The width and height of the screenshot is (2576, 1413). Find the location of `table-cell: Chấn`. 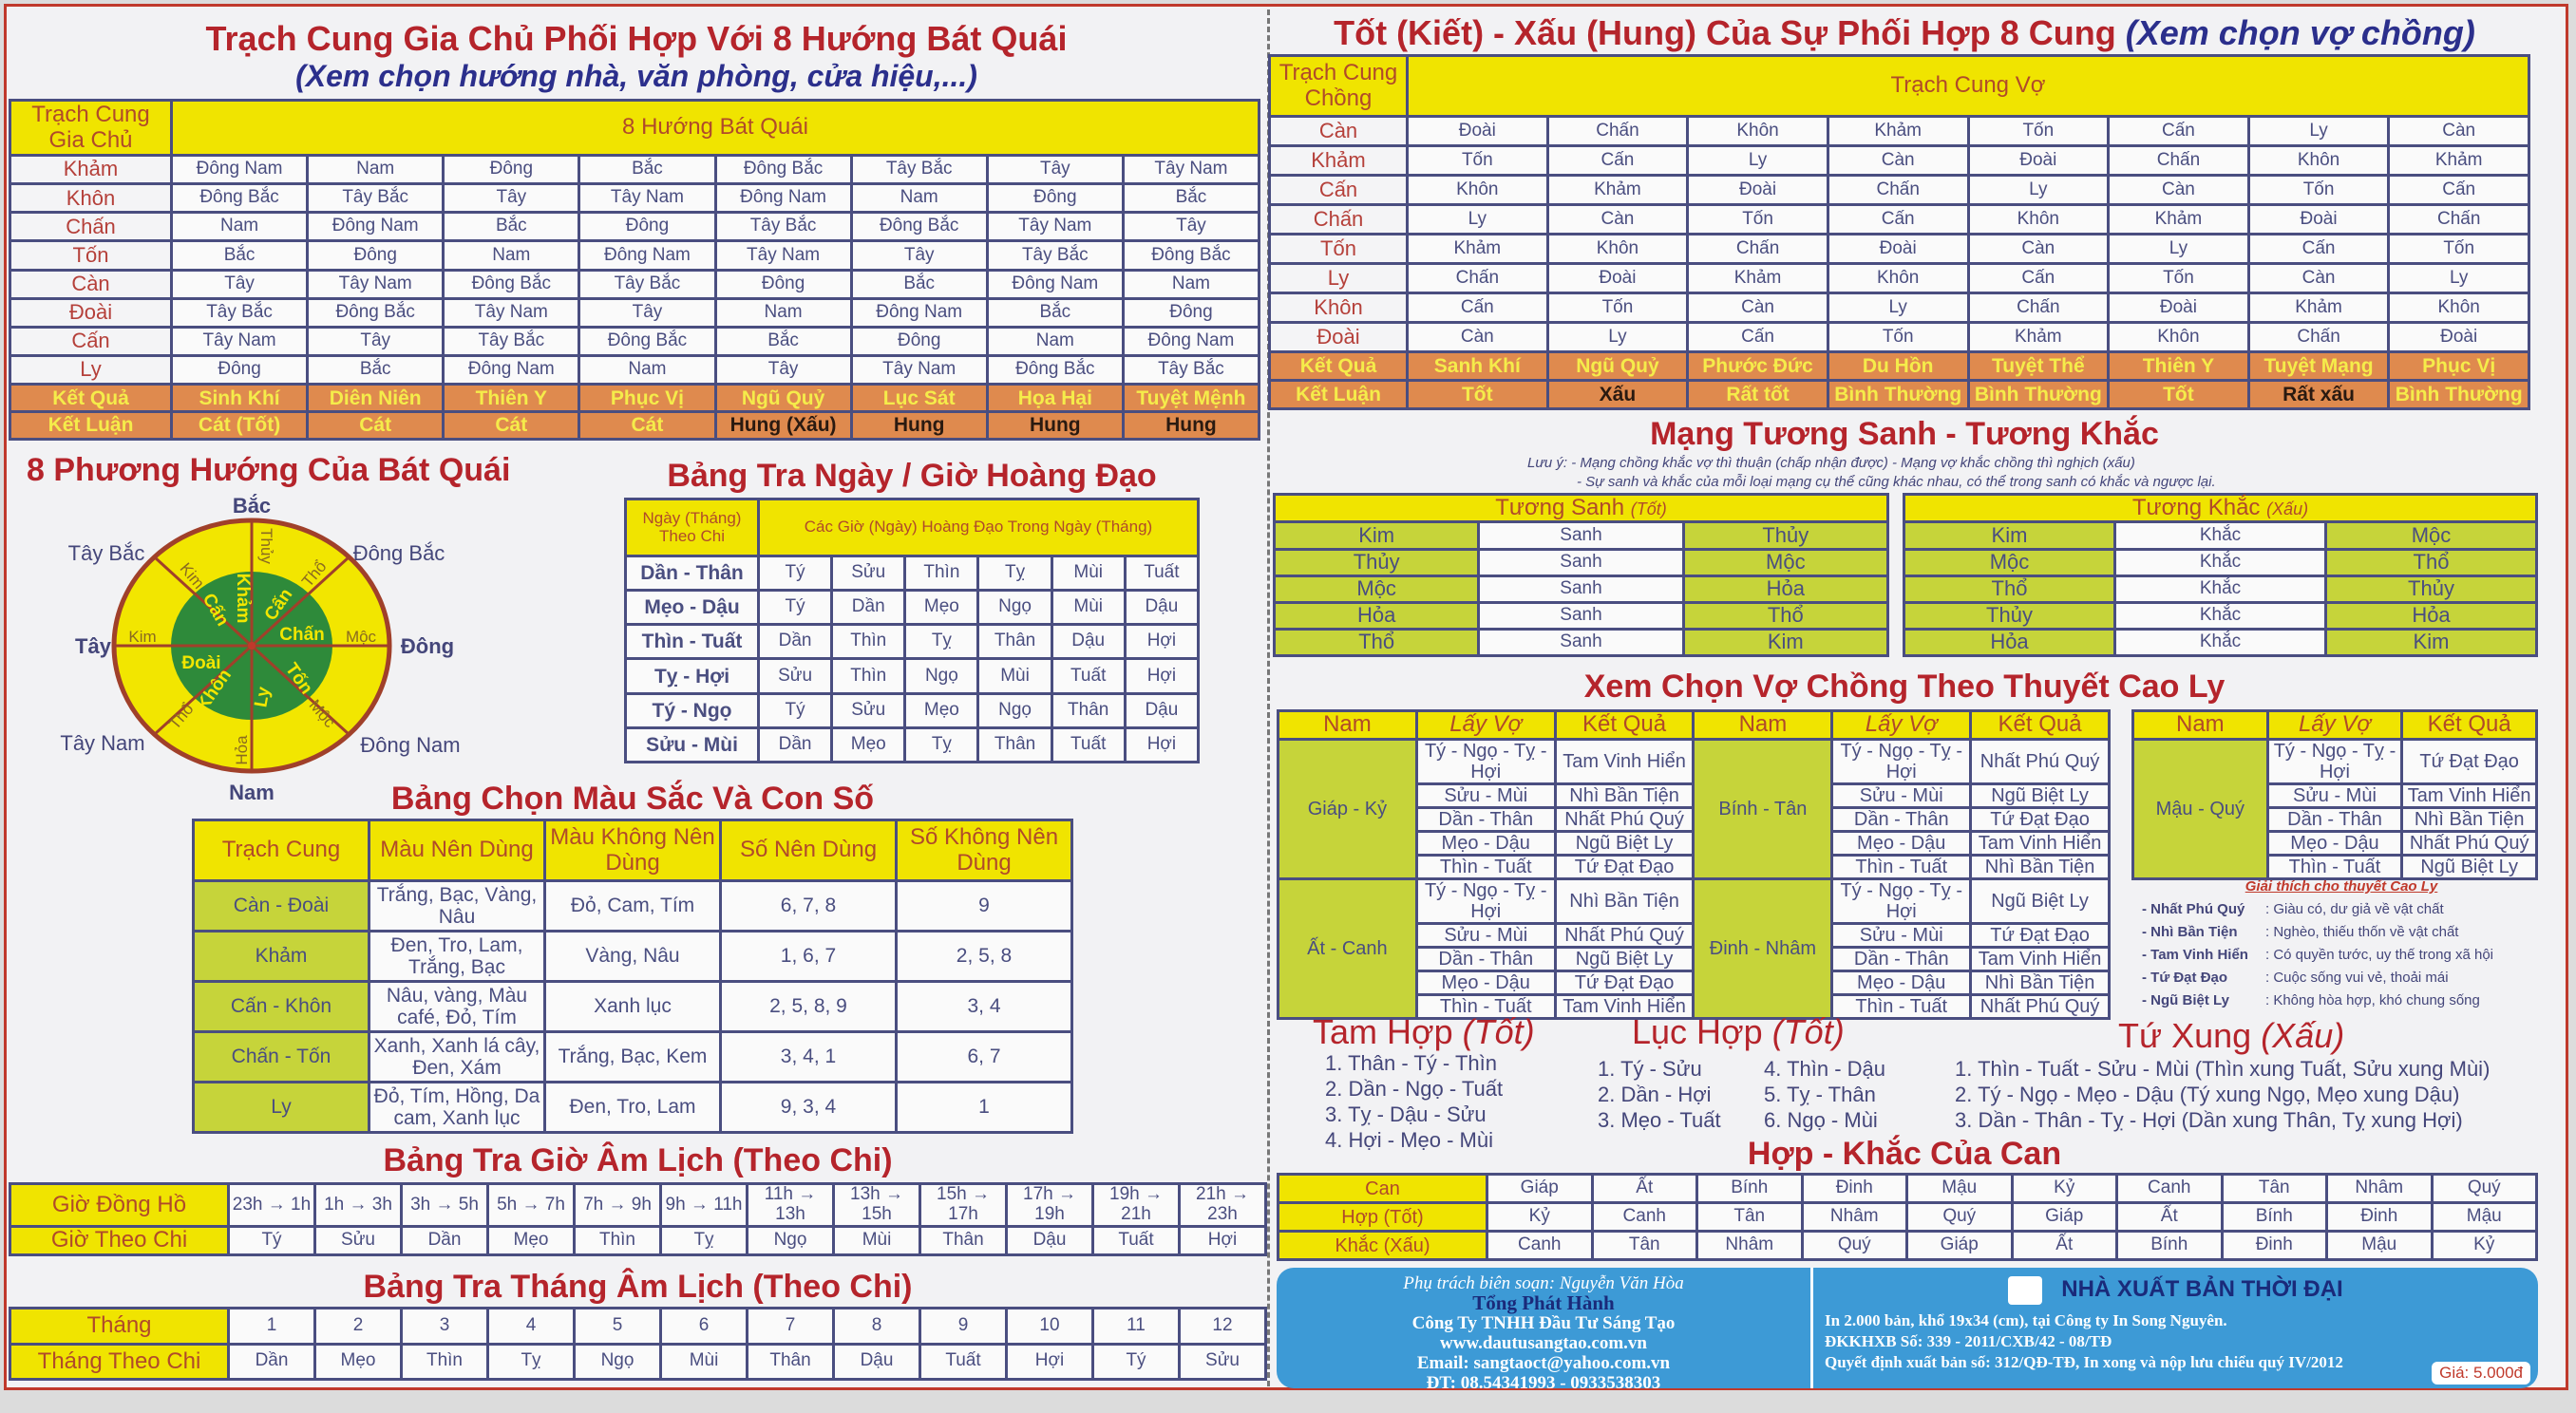

table-cell: Chấn is located at coordinates (2039, 308).